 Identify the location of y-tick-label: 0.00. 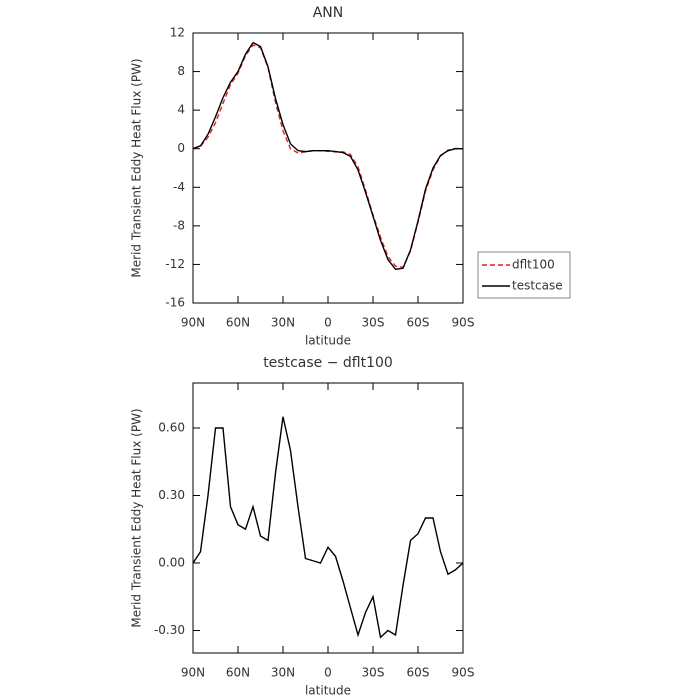
(171, 563).